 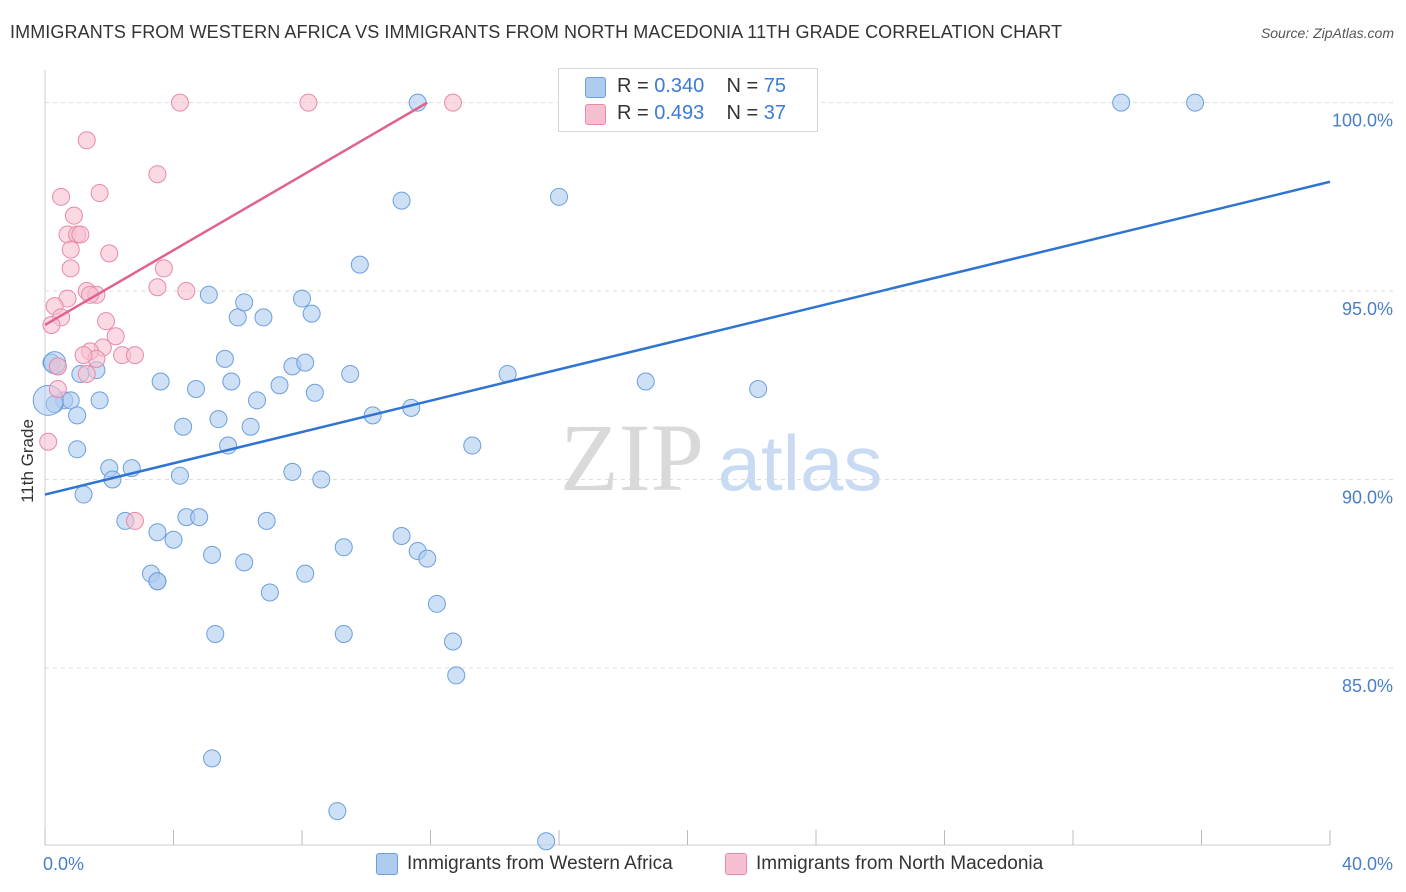 I want to click on watermark-atlas: atlas, so click(x=800, y=463).